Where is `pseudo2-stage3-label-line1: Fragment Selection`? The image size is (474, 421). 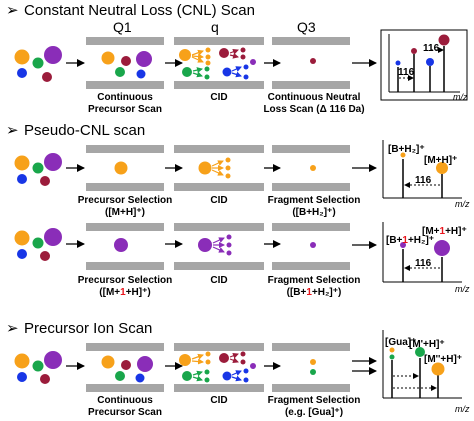 pseudo2-stage3-label-line1: Fragment Selection is located at coordinates (314, 280).